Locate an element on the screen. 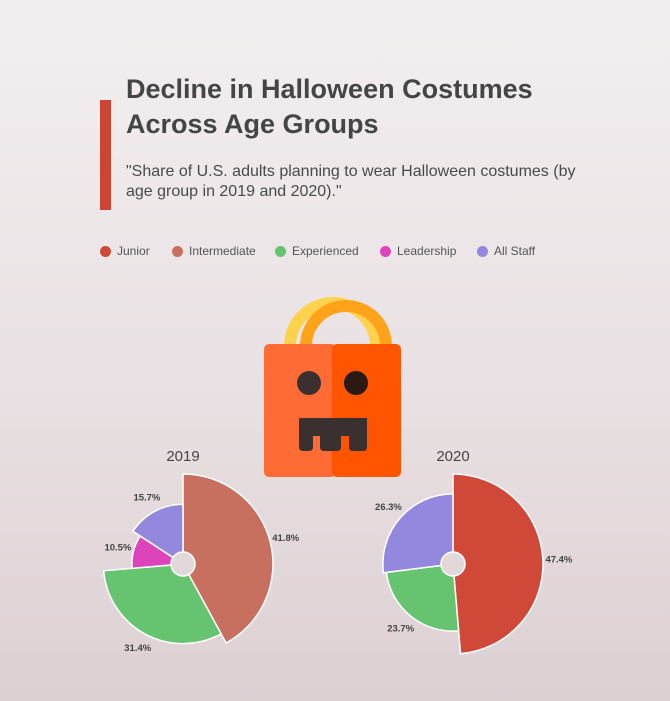 This screenshot has height=701, width=670. pie-chart-2019: 2019 41.8% 31.4% 10.5% 15.7% is located at coordinates (201, 551).